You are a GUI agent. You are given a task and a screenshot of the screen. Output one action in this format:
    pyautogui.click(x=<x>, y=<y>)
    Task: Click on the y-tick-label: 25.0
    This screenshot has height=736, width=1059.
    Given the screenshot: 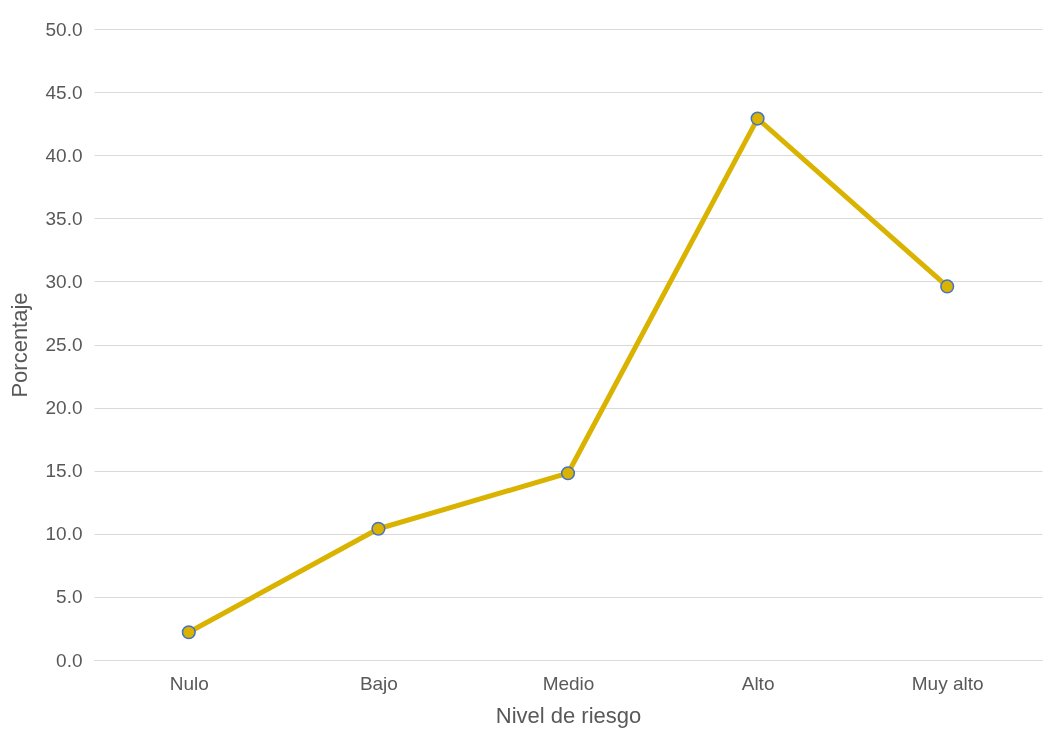 What is the action you would take?
    pyautogui.click(x=64, y=344)
    